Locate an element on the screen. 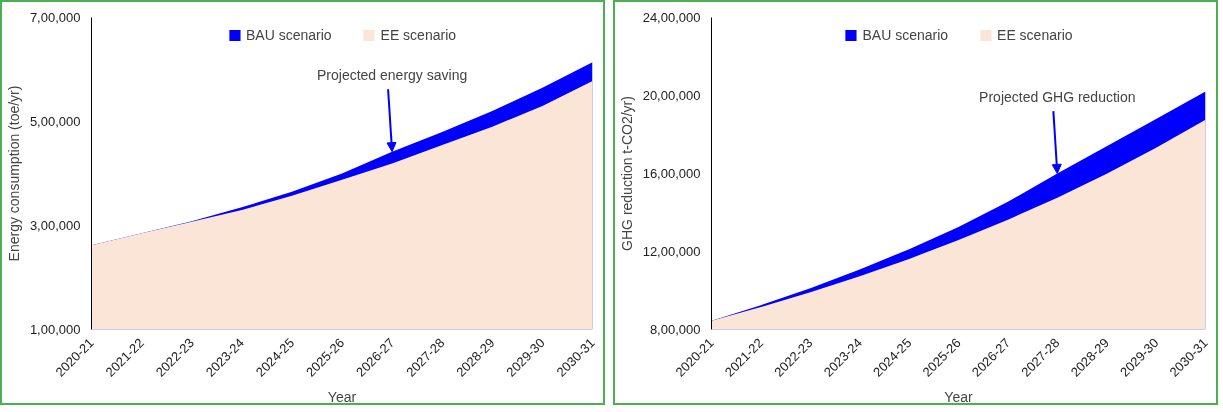 The height and width of the screenshot is (412, 1223). y-tick-label: 3,00,000 is located at coordinates (55, 225).